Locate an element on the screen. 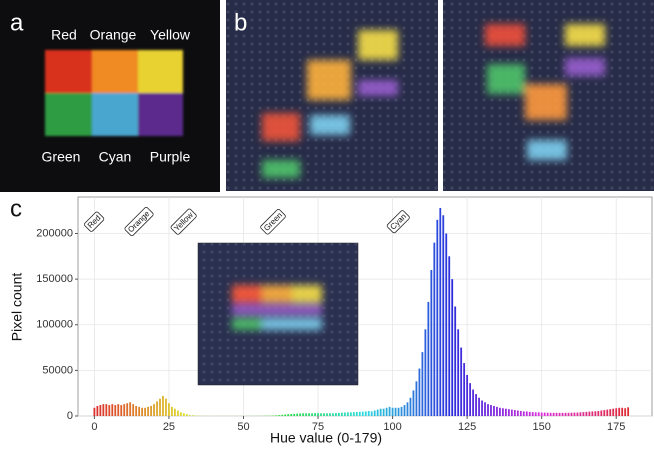 This screenshot has width=654, height=459. color-label: Green is located at coordinates (61, 157).